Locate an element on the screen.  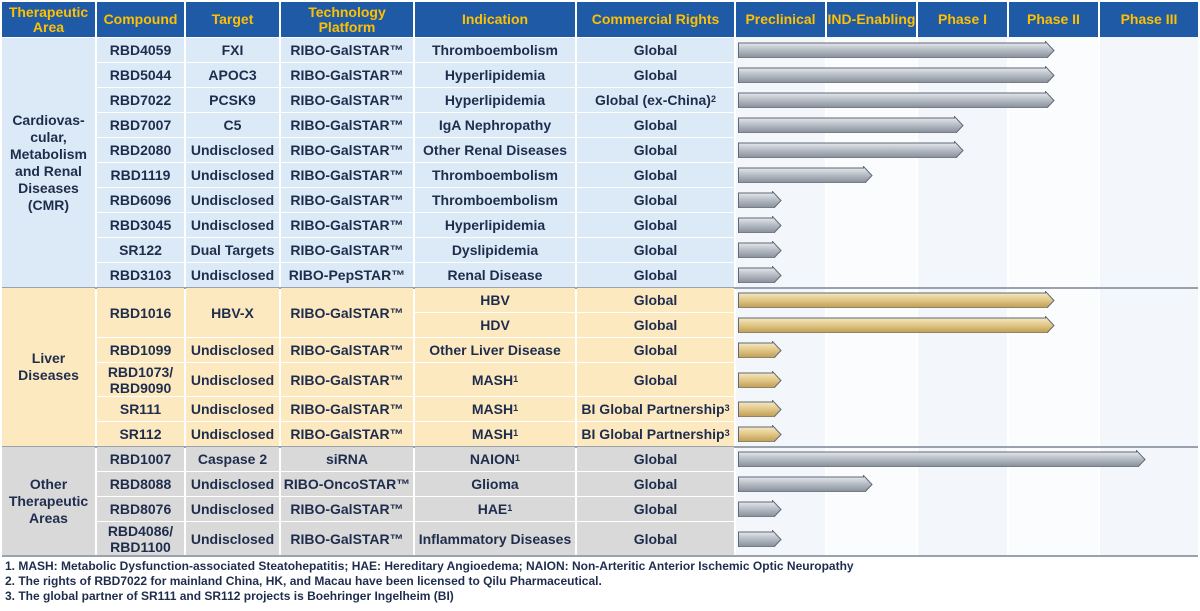
commercial-rights-cell-text: BI Global Partnership is located at coordinates (653, 409).